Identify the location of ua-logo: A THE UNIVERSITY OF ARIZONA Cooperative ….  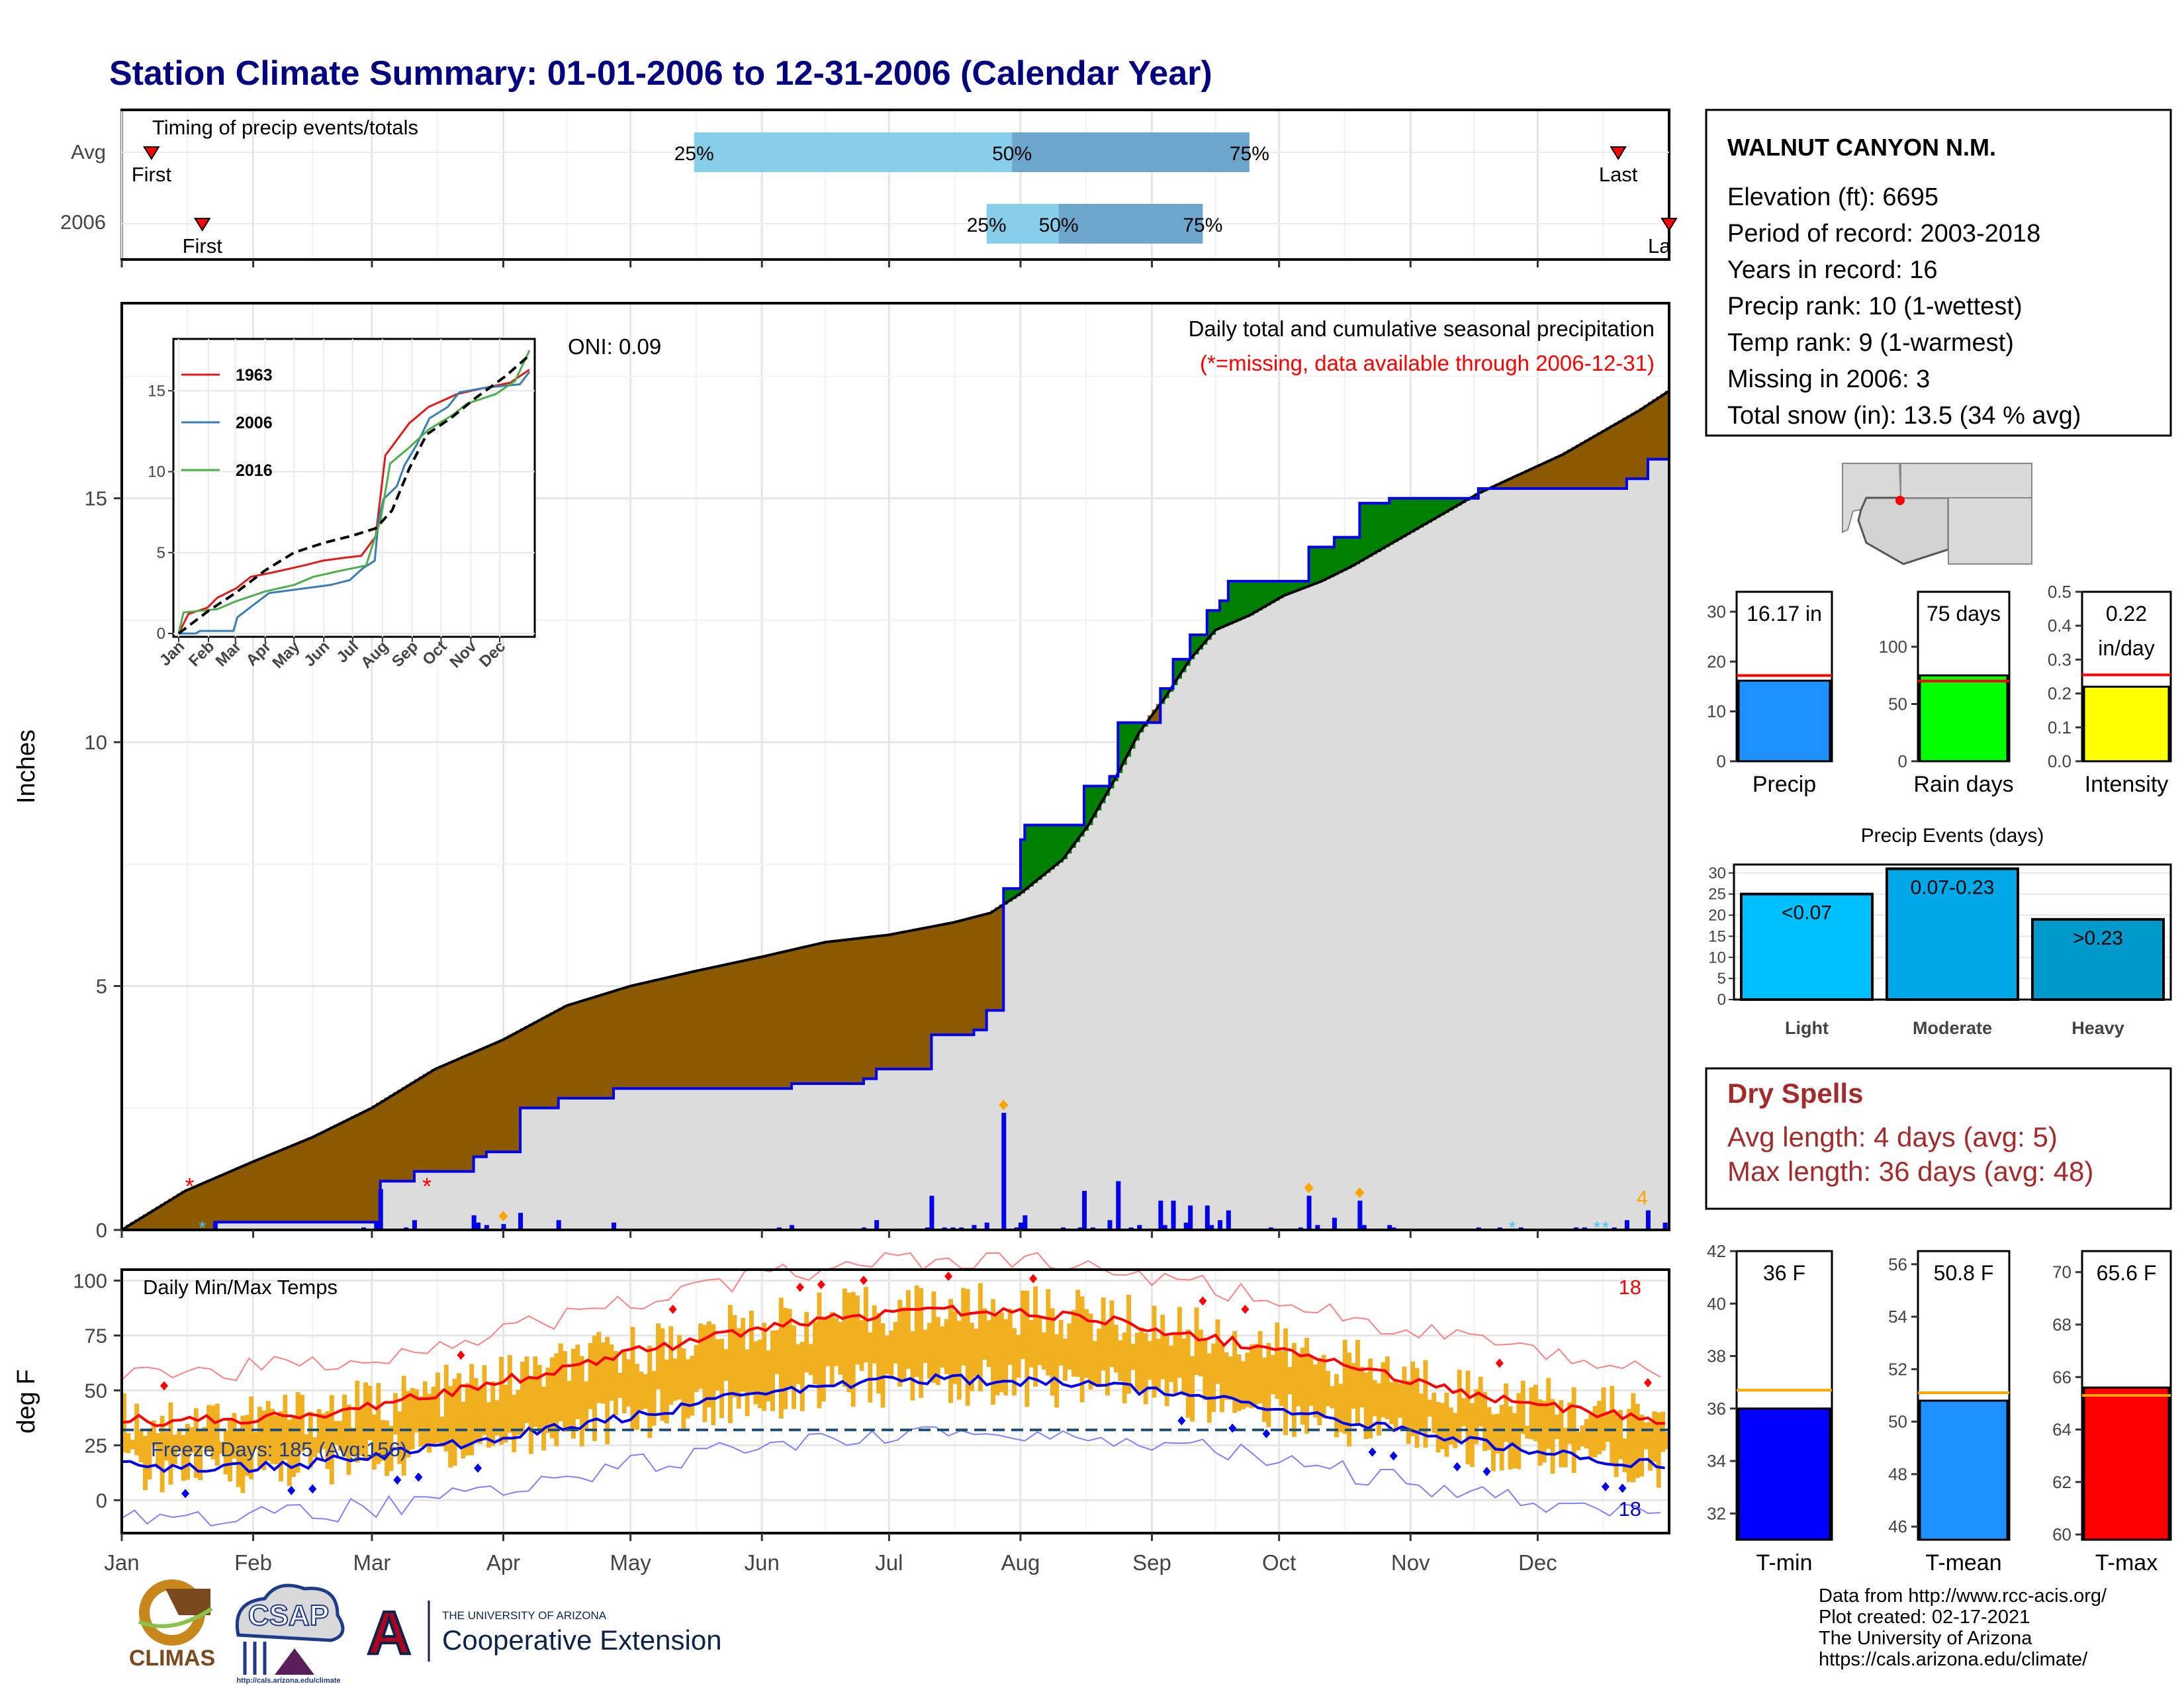
(543, 1633).